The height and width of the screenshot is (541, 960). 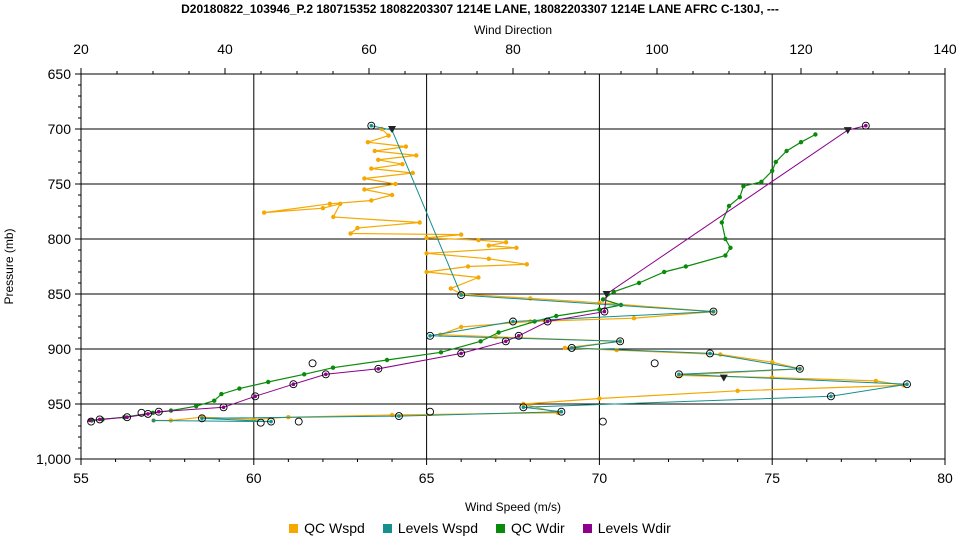 What do you see at coordinates (369, 49) in the screenshot?
I see `x2-tick-label: 60` at bounding box center [369, 49].